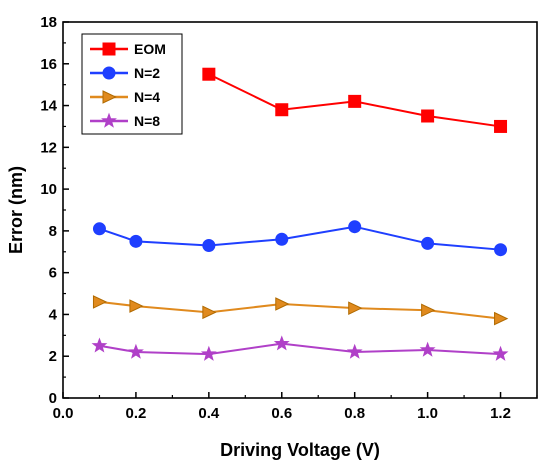 The height and width of the screenshot is (466, 550). Describe the element at coordinates (500, 413) in the screenshot. I see `x-tick-label: 1.2` at that location.